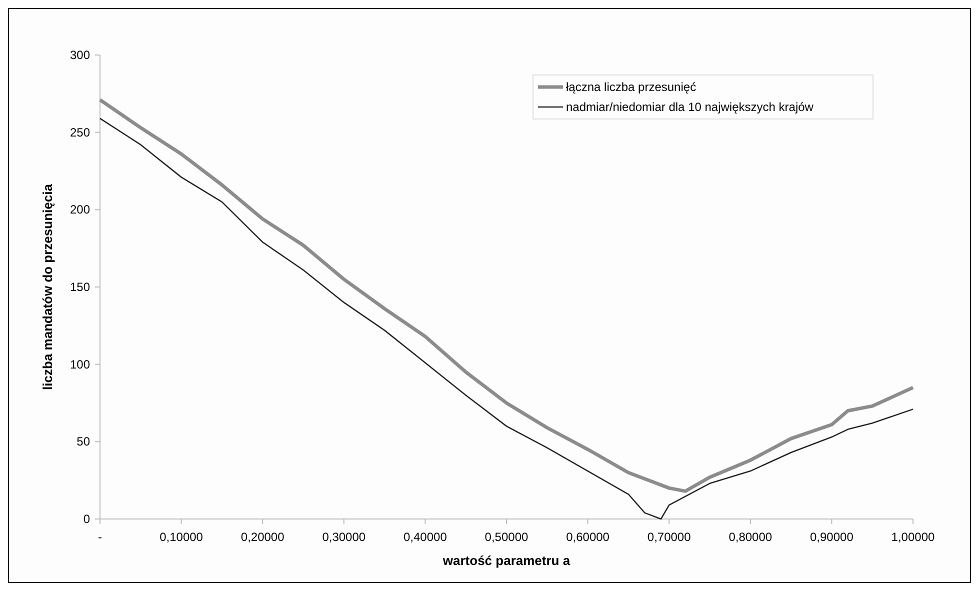 The height and width of the screenshot is (591, 979). Describe the element at coordinates (80, 287) in the screenshot. I see `y-tick-label: 150` at that location.